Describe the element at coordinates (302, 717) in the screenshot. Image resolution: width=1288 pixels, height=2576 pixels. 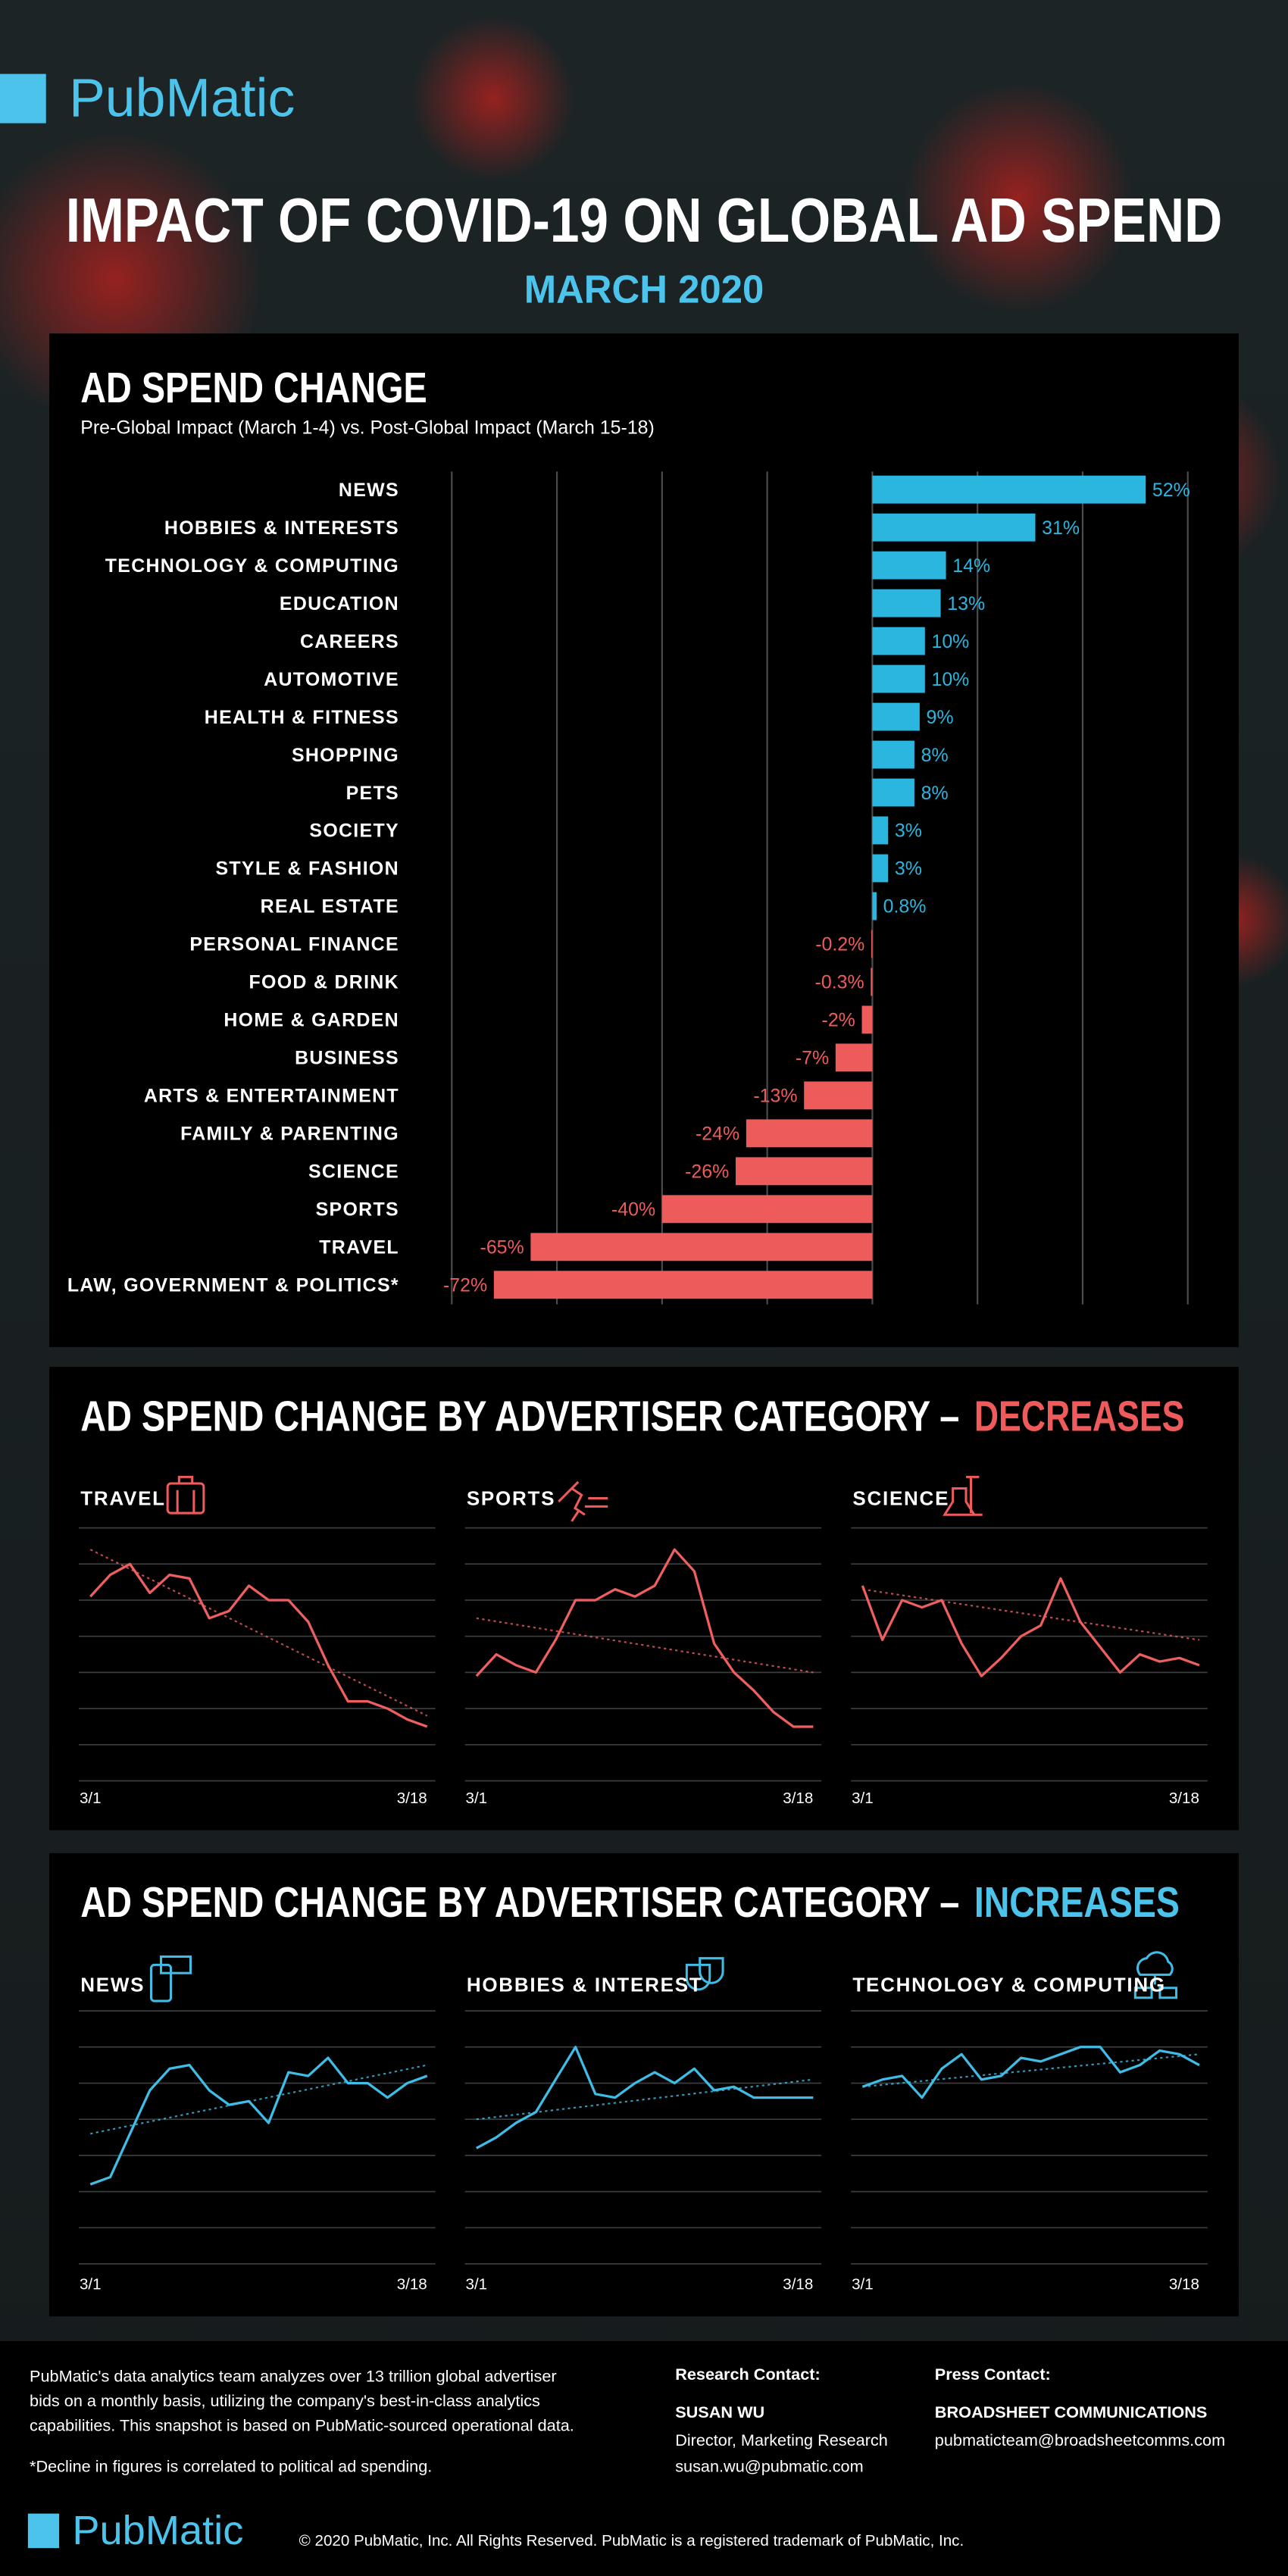
I see `category-label: HEALTH & FITNESS` at that location.